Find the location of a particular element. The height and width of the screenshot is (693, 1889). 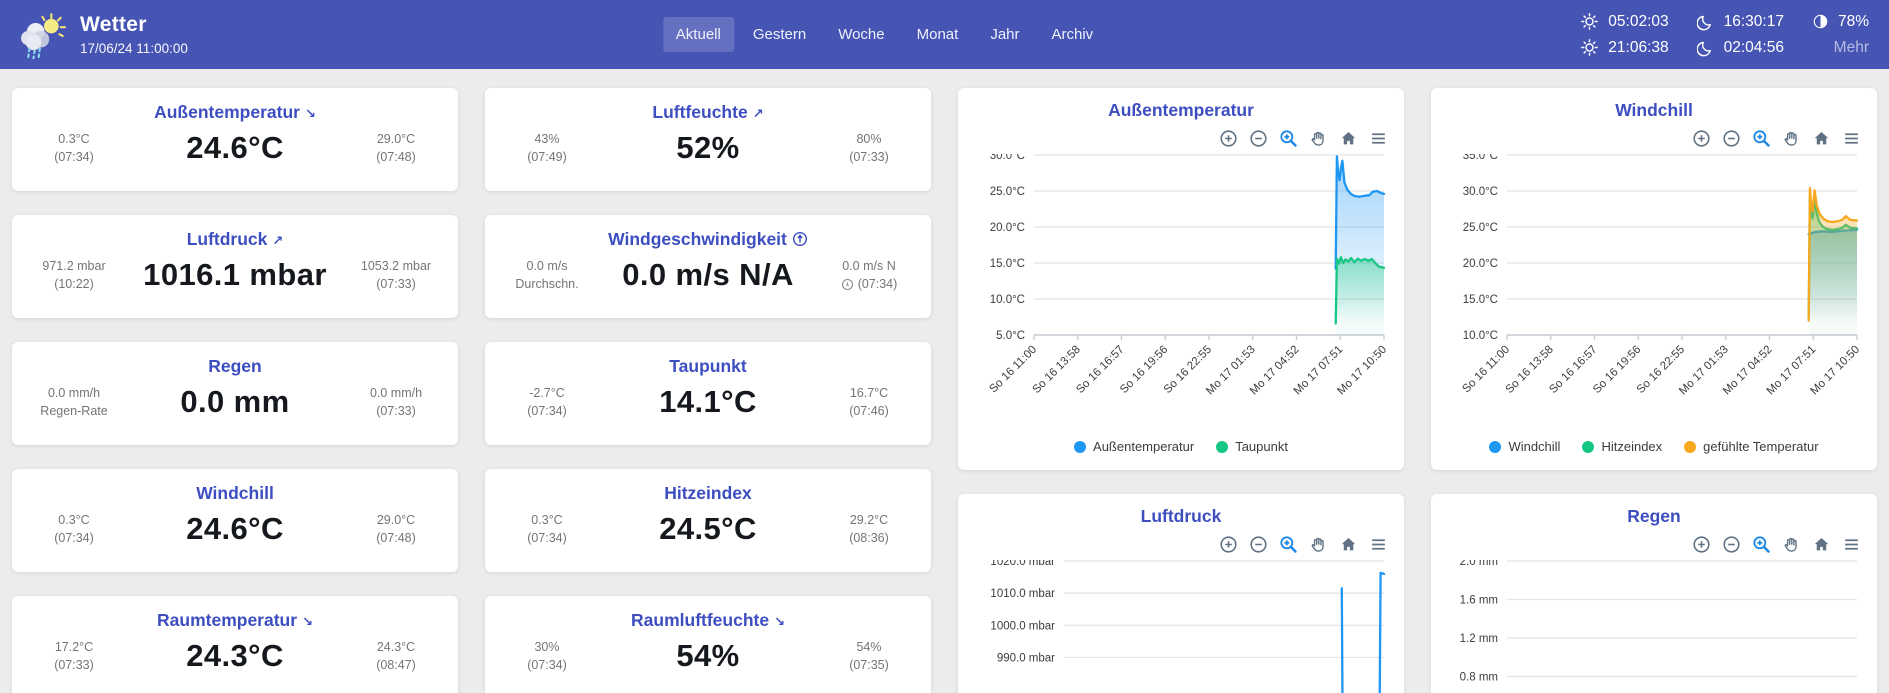

card-title-link: Außentemperatur ↘ is located at coordinates (235, 112).